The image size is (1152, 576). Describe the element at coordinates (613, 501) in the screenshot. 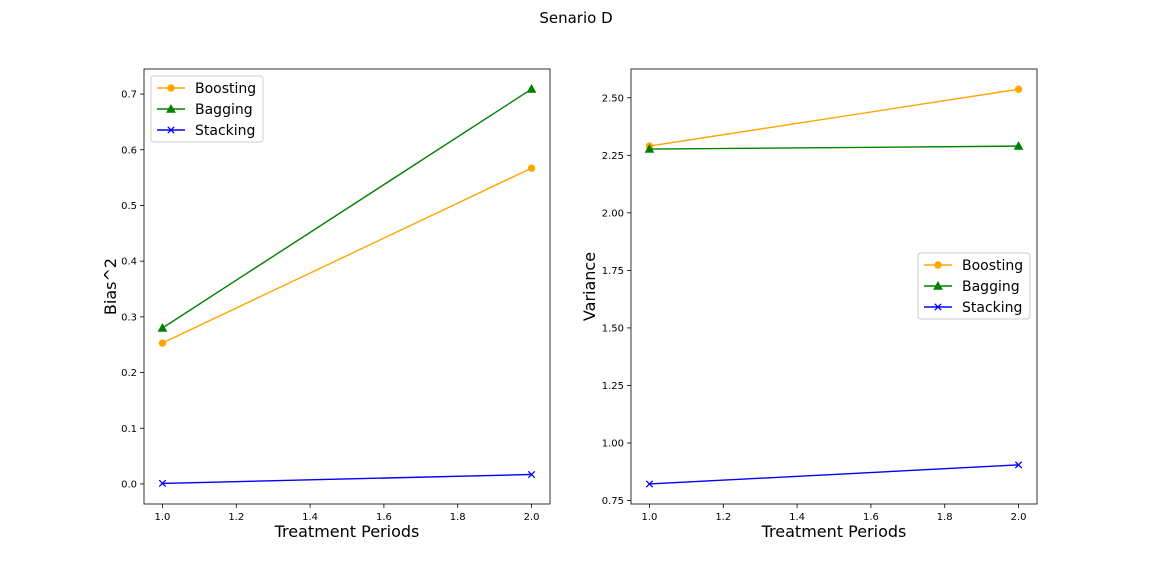

I see `y-tick-label: 0.75` at that location.